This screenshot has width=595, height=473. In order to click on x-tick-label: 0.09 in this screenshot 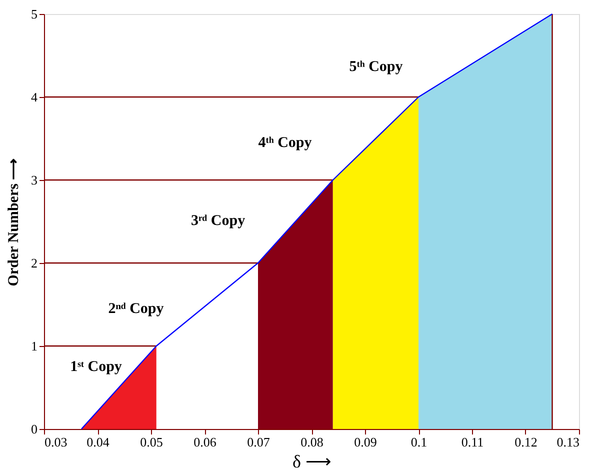, I will do `click(365, 442)`.